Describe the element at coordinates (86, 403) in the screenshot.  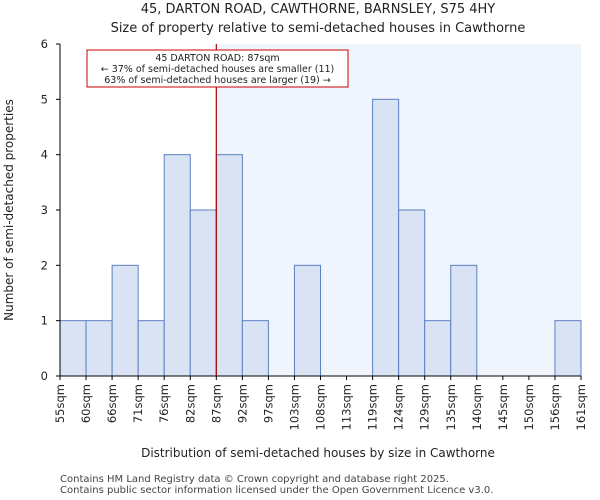
I see `x-tick-label: 60sqm` at that location.